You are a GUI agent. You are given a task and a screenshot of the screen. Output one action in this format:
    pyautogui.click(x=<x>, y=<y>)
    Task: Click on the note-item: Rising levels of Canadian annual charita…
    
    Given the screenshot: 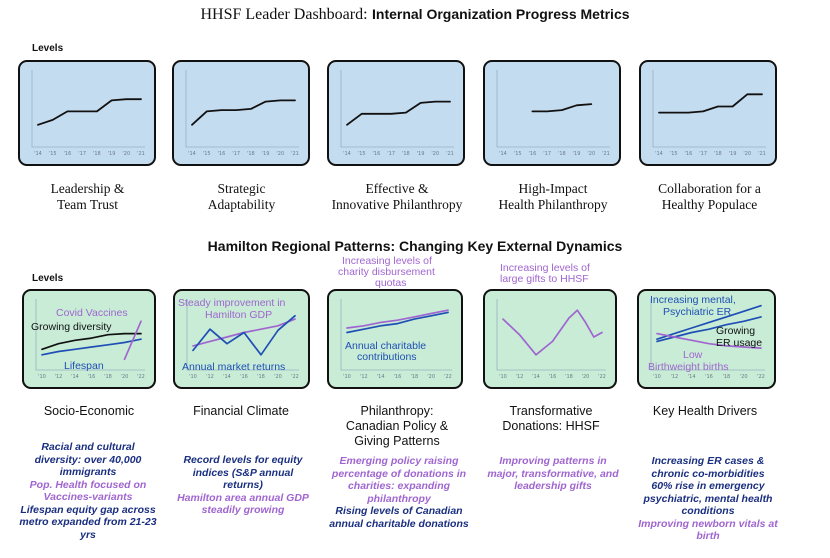 What is the action you would take?
    pyautogui.click(x=399, y=517)
    